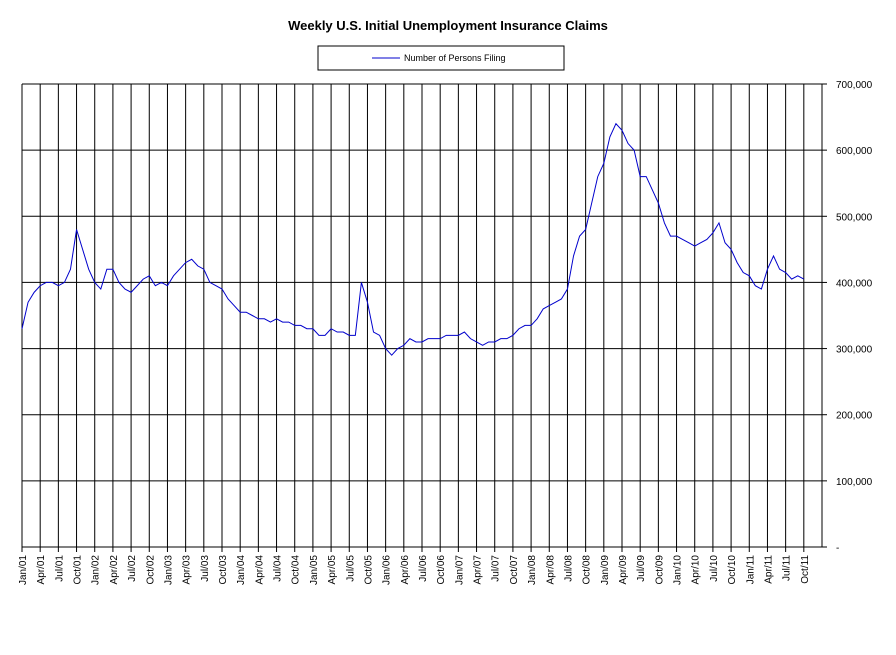 The width and height of the screenshot is (896, 655). What do you see at coordinates (368, 570) in the screenshot?
I see `x-tick-label: Oct/05` at bounding box center [368, 570].